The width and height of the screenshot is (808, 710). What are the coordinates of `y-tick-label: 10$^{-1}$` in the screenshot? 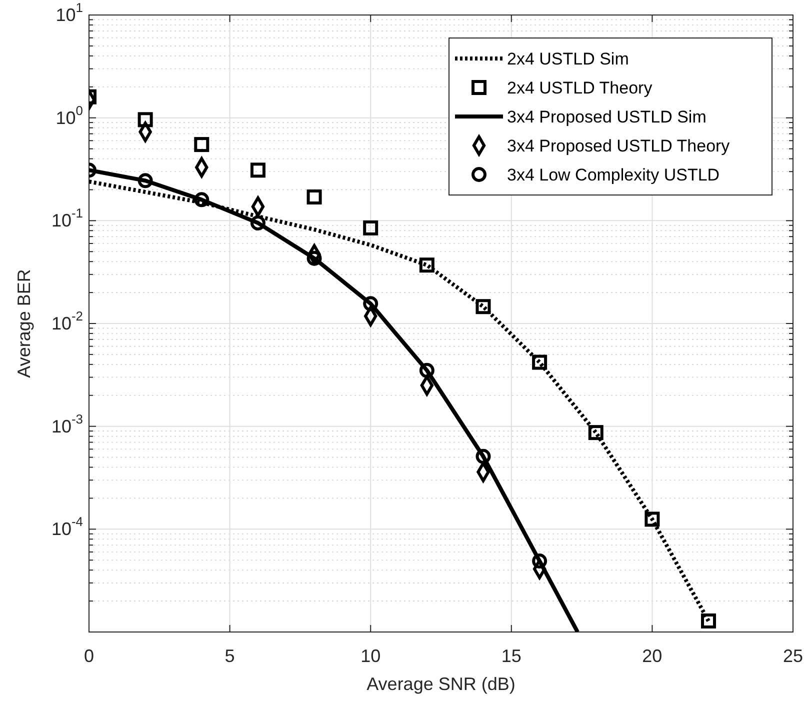 It's located at (67, 218).